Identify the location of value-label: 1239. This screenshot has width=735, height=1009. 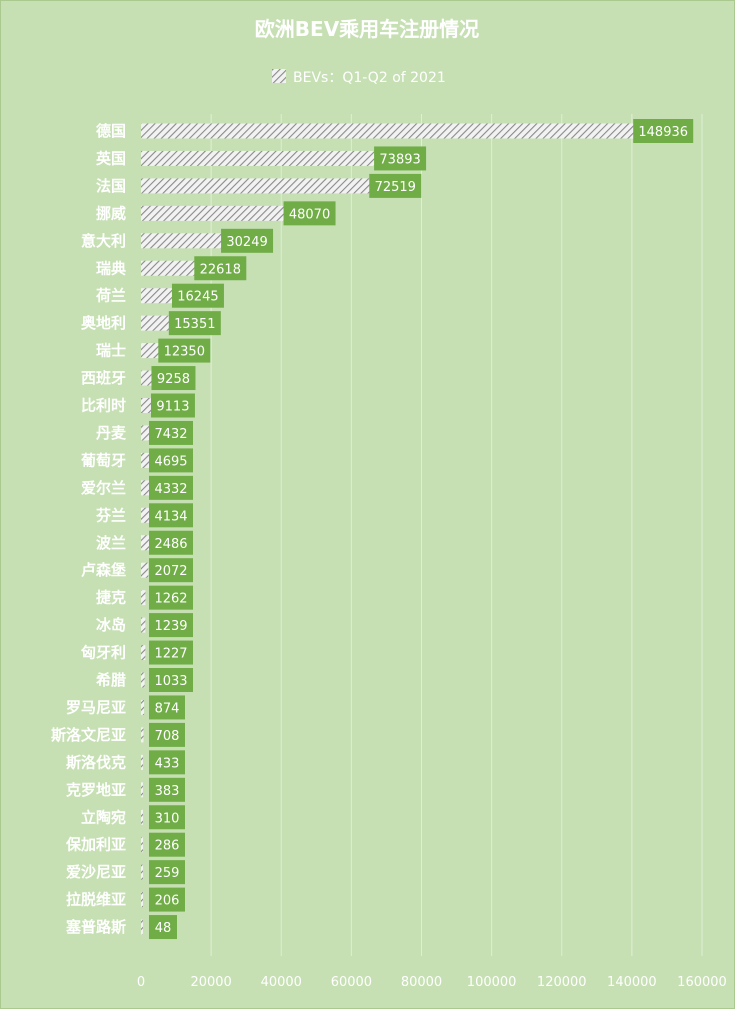
(170, 626).